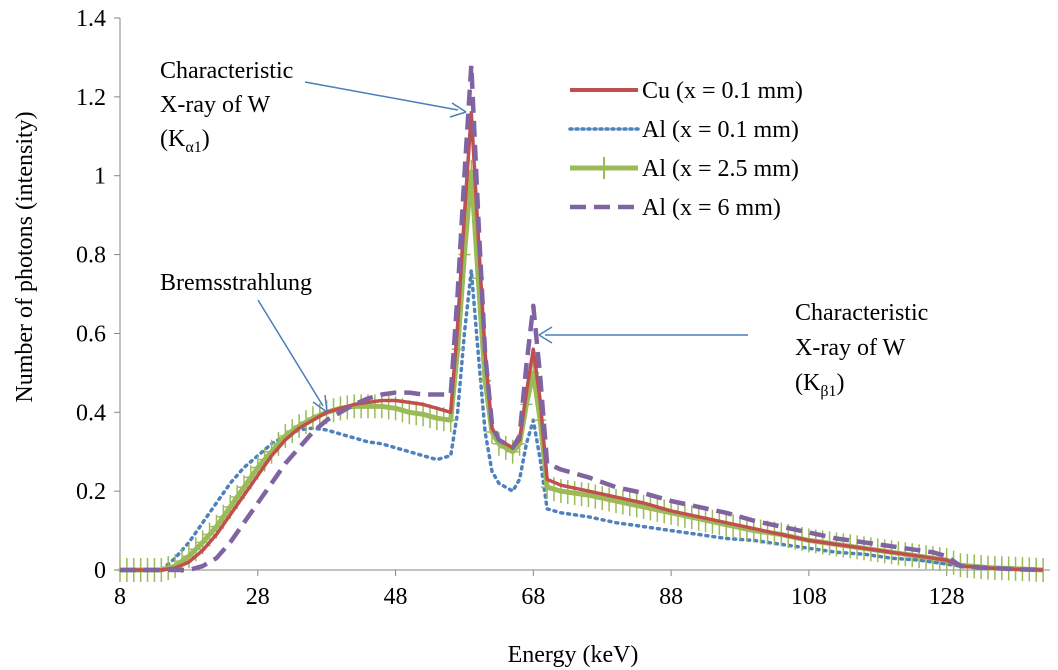 This screenshot has height=670, width=1058. I want to click on y-axis-title: Number of photons (intensity), so click(25, 256).